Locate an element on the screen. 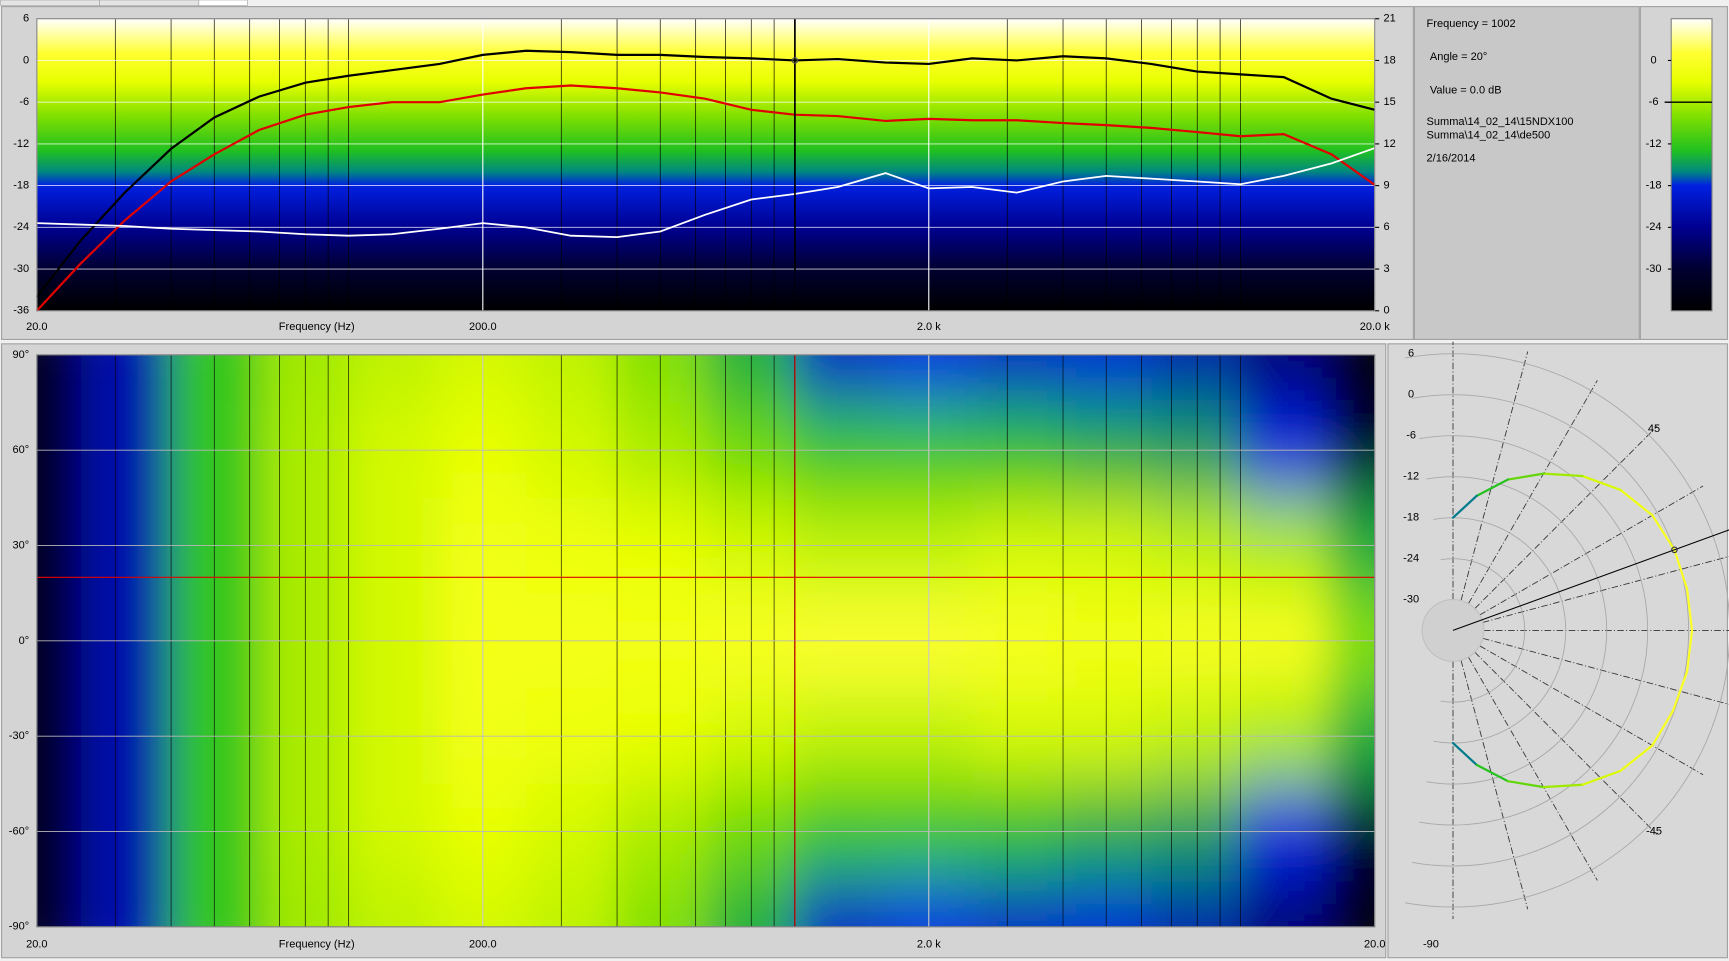 Image resolution: width=1729 pixels, height=961 pixels. polar-r-label: -30 is located at coordinates (1411, 600).